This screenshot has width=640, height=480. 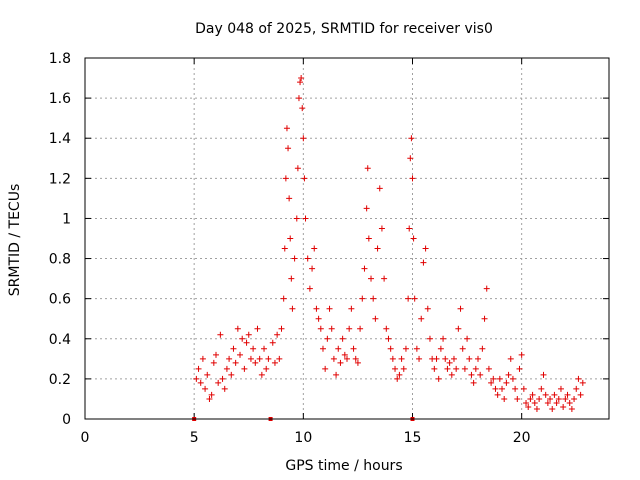 What do you see at coordinates (85, 438) in the screenshot?
I see `x-tick-label: 0` at bounding box center [85, 438].